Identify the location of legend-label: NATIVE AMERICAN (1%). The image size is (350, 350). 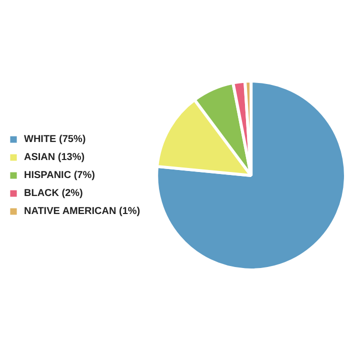
(82, 211).